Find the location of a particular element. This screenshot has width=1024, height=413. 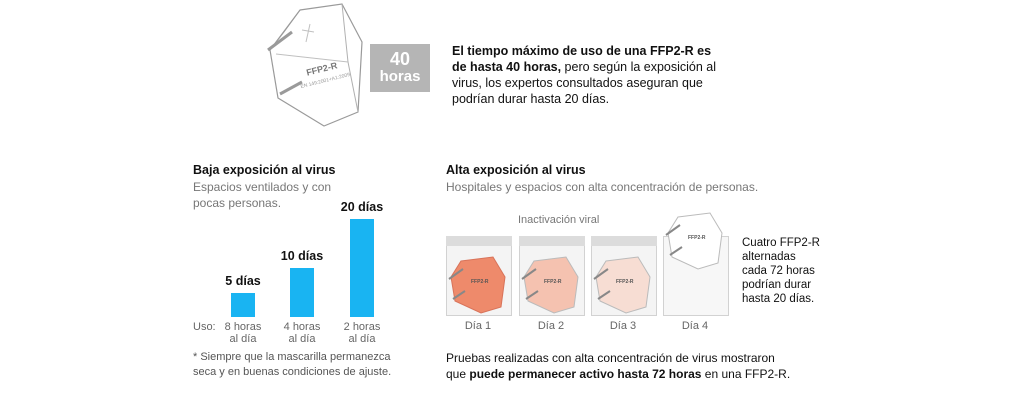

mask-icon is located at coordinates (315, 65).